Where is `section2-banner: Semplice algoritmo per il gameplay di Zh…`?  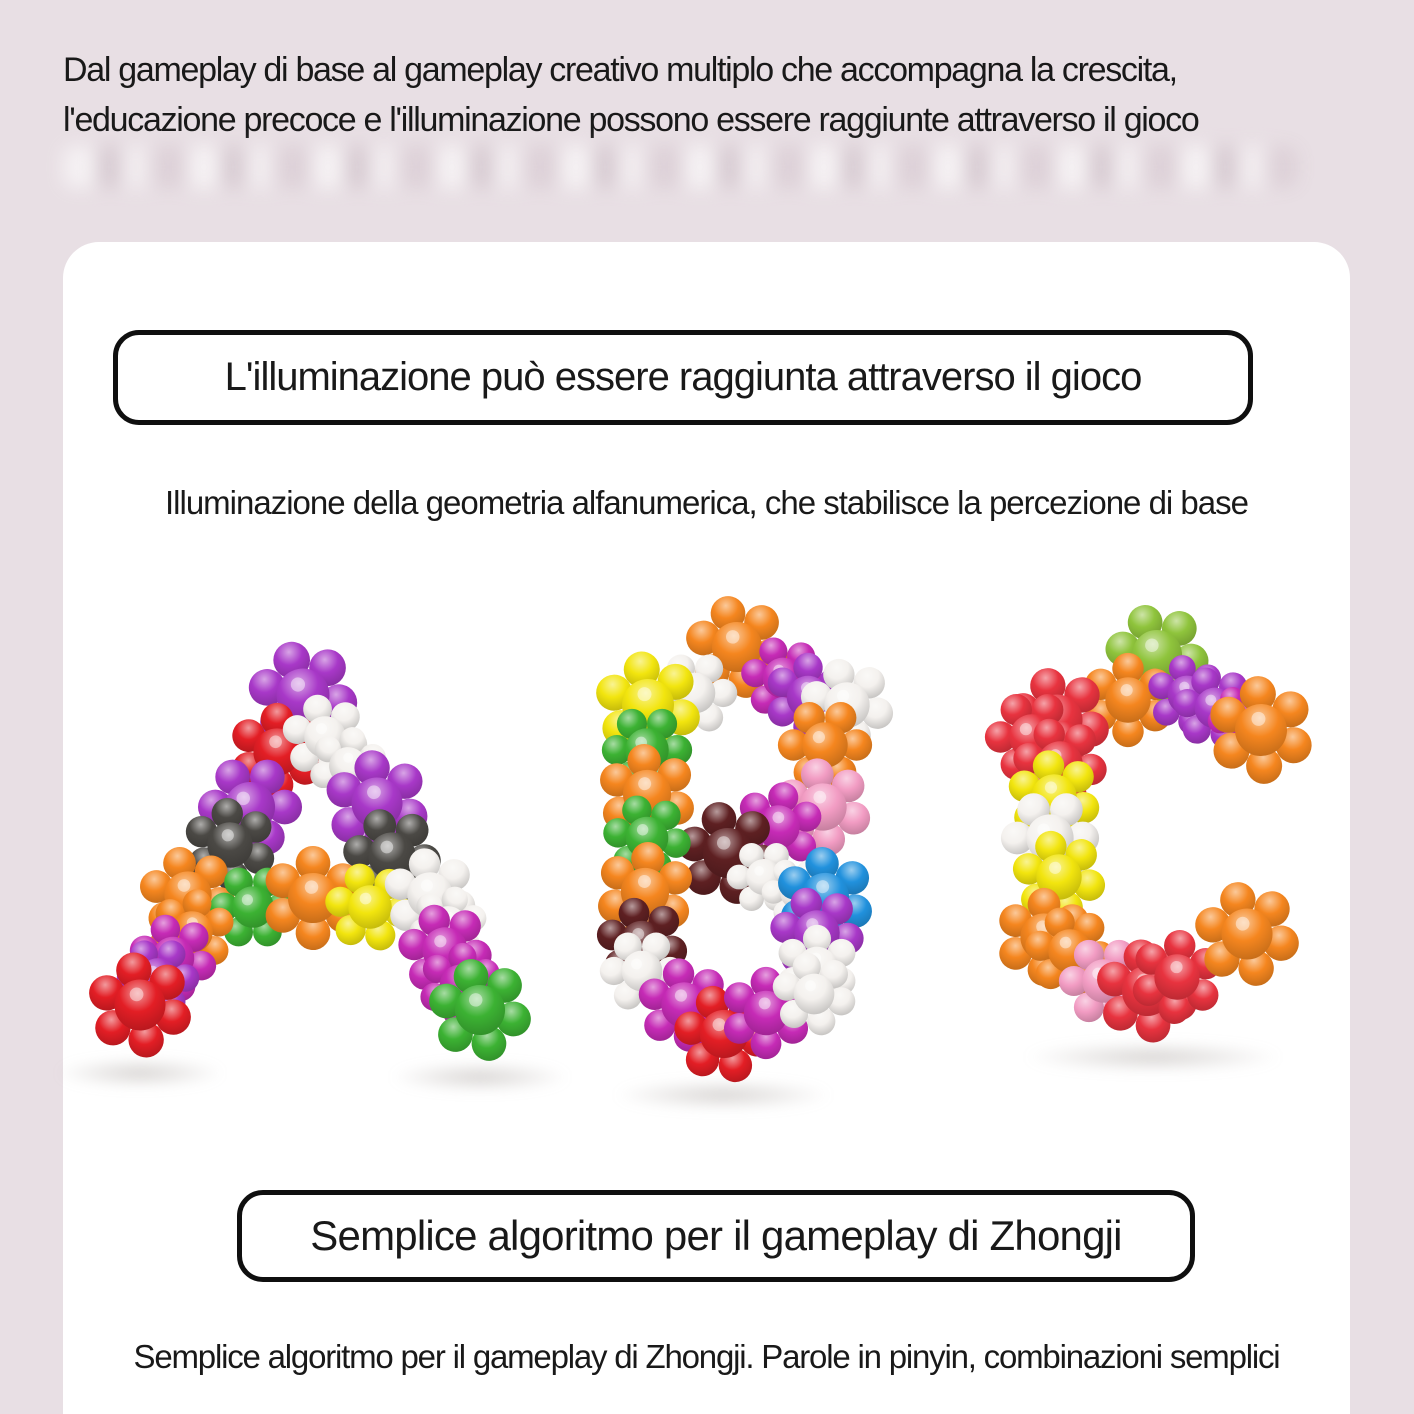
section2-banner: Semplice algoritmo per il gameplay di Zh… is located at coordinates (716, 1236).